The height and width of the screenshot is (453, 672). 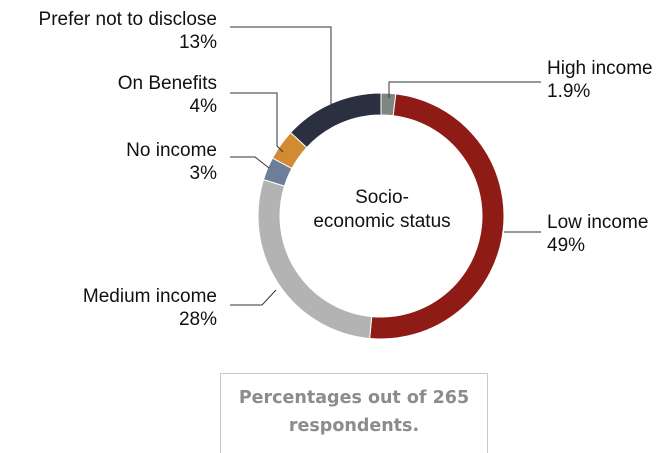 I want to click on label-prefer-not-to-disclose-value: 13%, so click(x=197, y=42).